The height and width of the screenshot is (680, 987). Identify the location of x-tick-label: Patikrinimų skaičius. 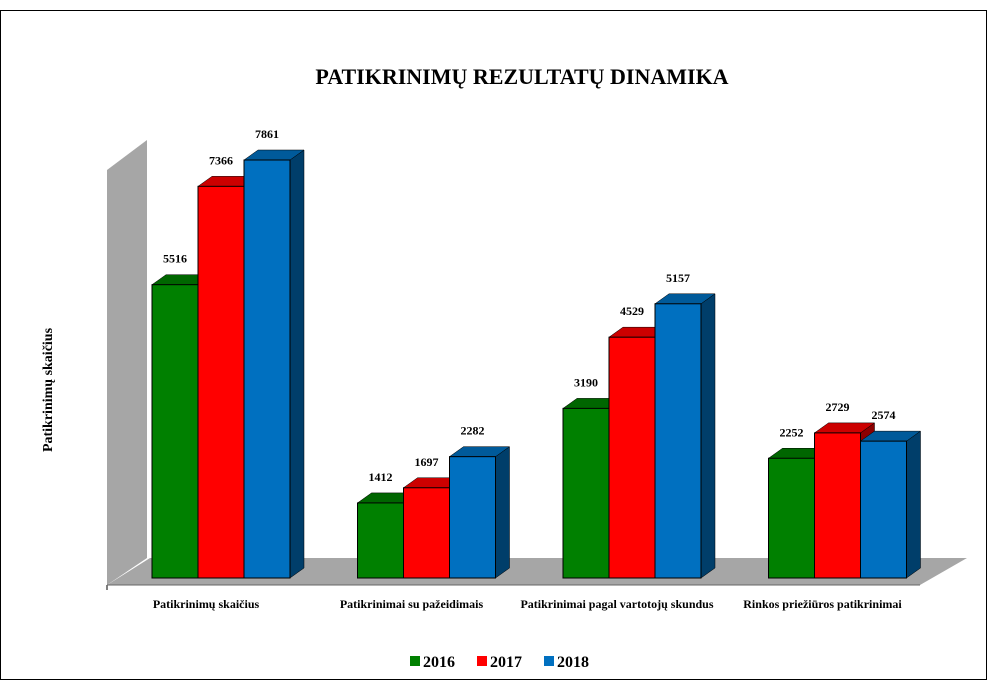
(206, 604).